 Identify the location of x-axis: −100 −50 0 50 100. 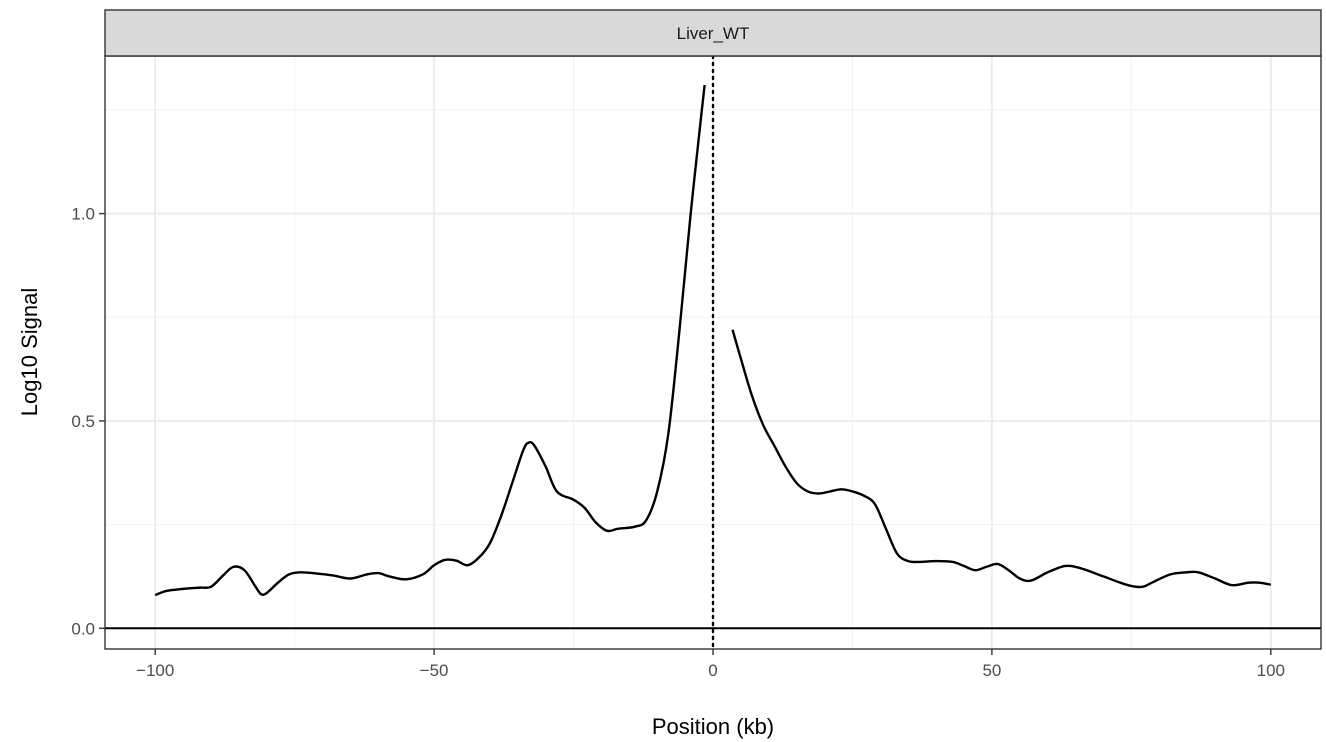
(710, 664).